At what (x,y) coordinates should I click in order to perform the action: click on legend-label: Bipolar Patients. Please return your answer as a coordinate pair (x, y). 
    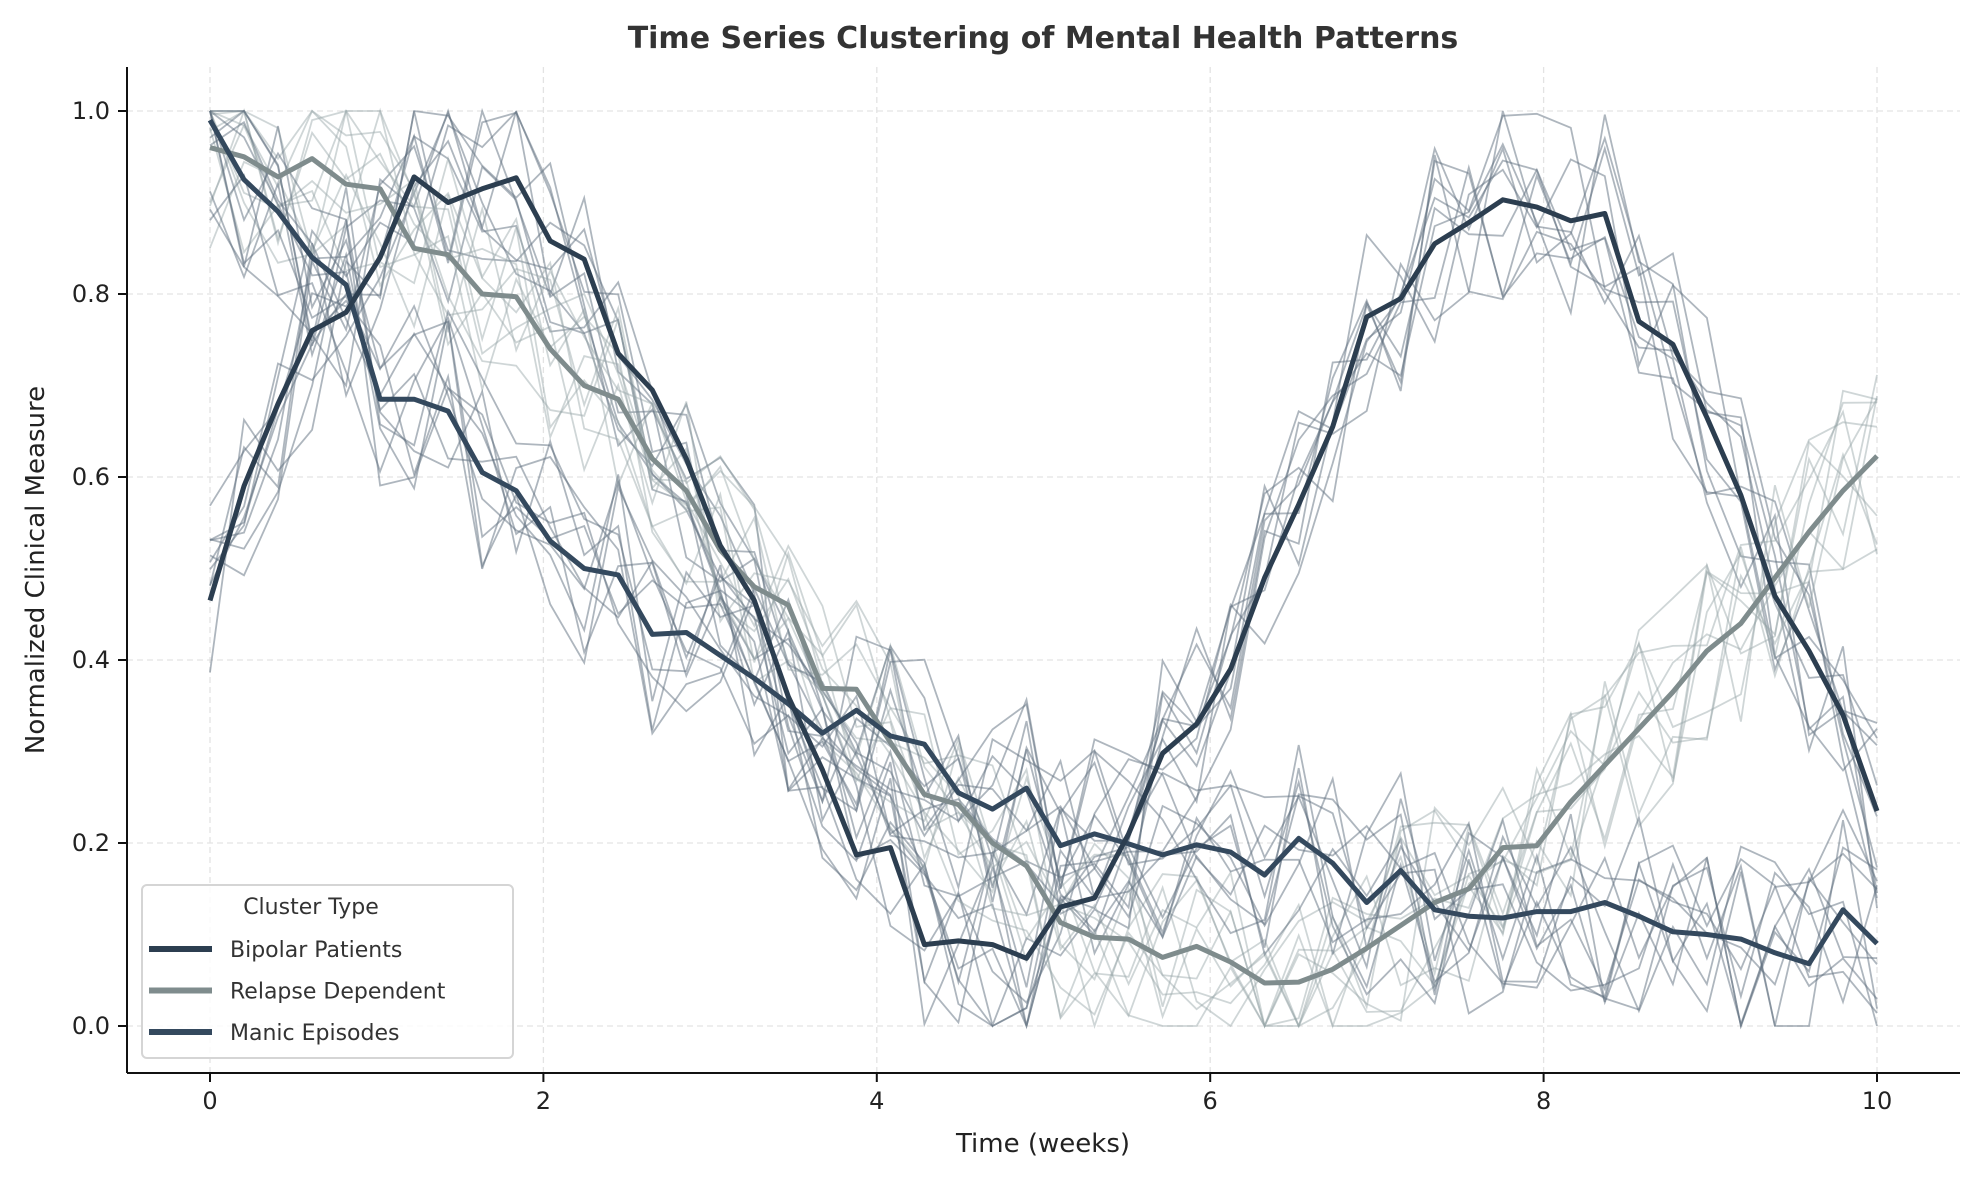
    Looking at the image, I should click on (316, 950).